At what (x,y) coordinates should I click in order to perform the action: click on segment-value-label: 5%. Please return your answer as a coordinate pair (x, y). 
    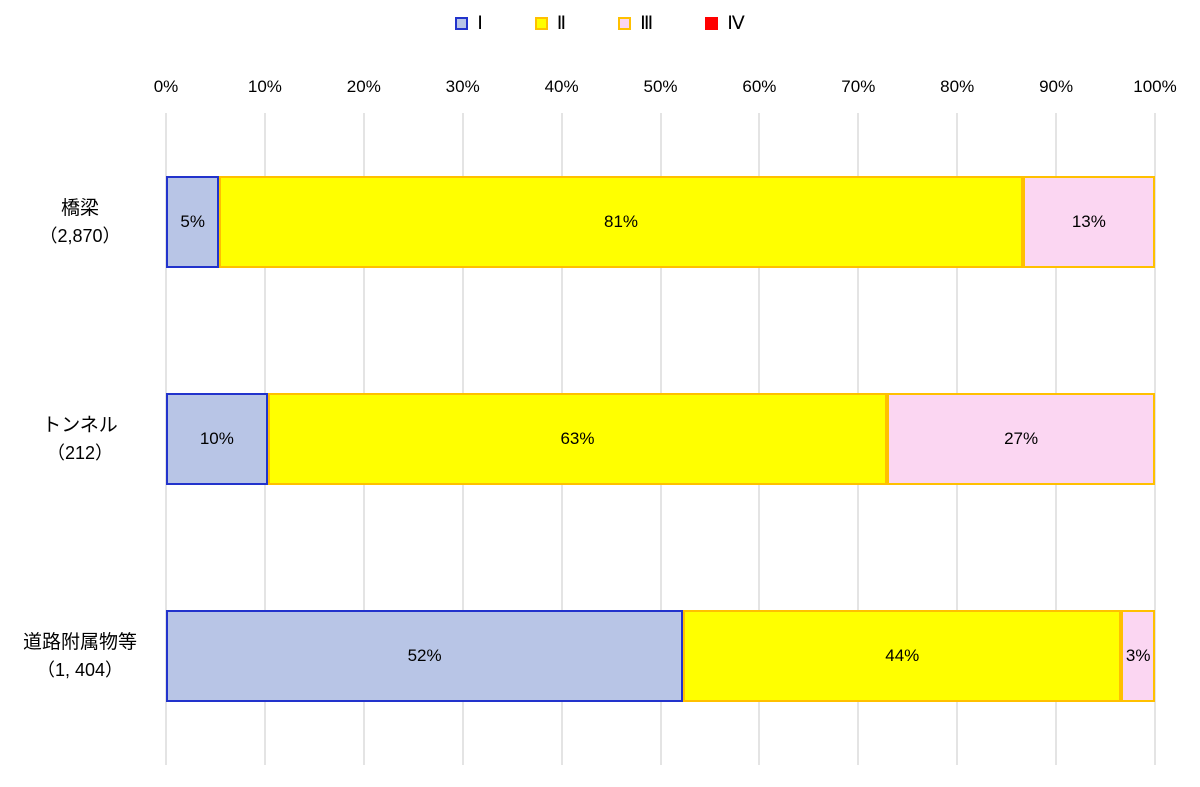
    Looking at the image, I should click on (192, 221).